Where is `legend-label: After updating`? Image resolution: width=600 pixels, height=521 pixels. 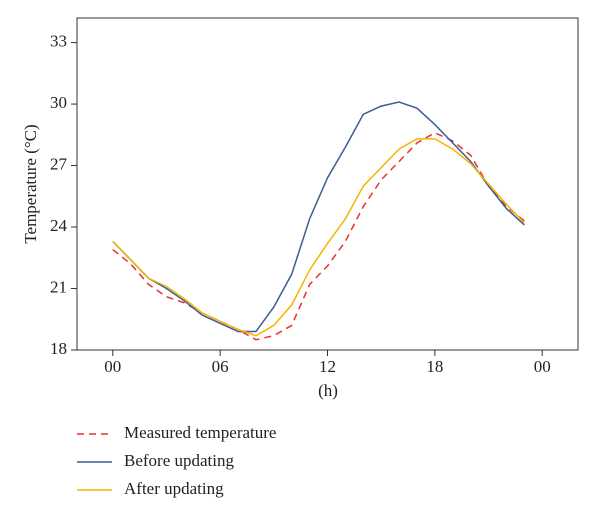 legend-label: After updating is located at coordinates (174, 488).